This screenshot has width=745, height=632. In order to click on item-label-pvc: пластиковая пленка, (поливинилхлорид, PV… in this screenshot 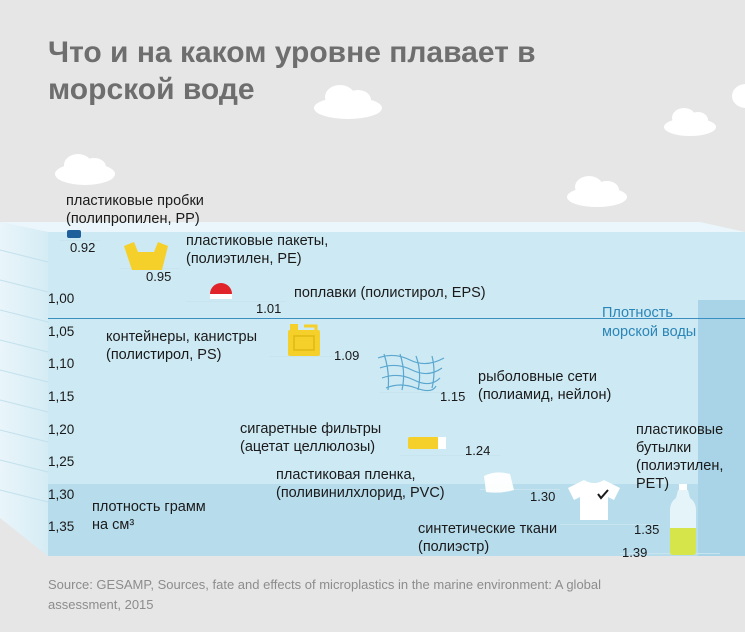, I will do `click(360, 484)`.